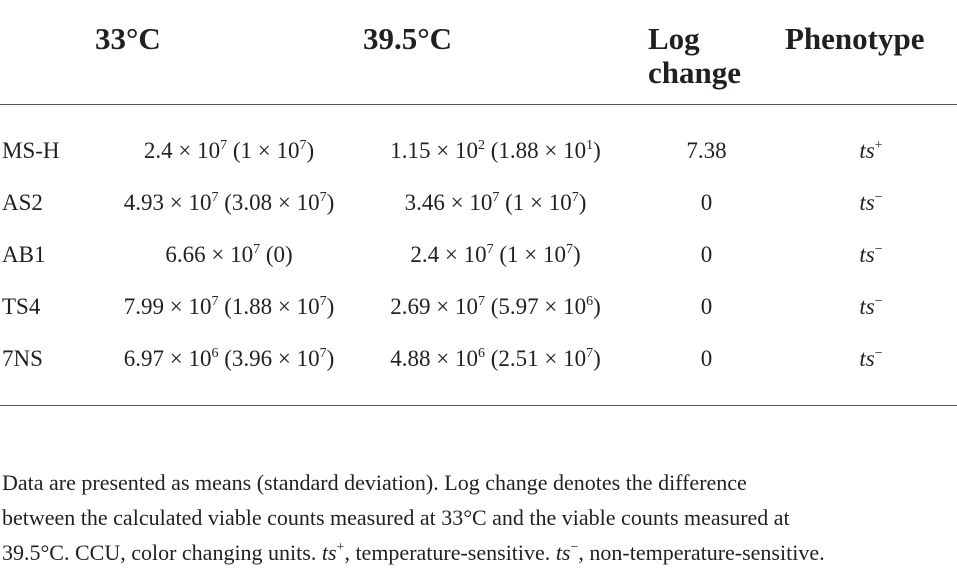 This screenshot has width=957, height=583. Describe the element at coordinates (21, 306) in the screenshot. I see `text-run: TS4` at that location.